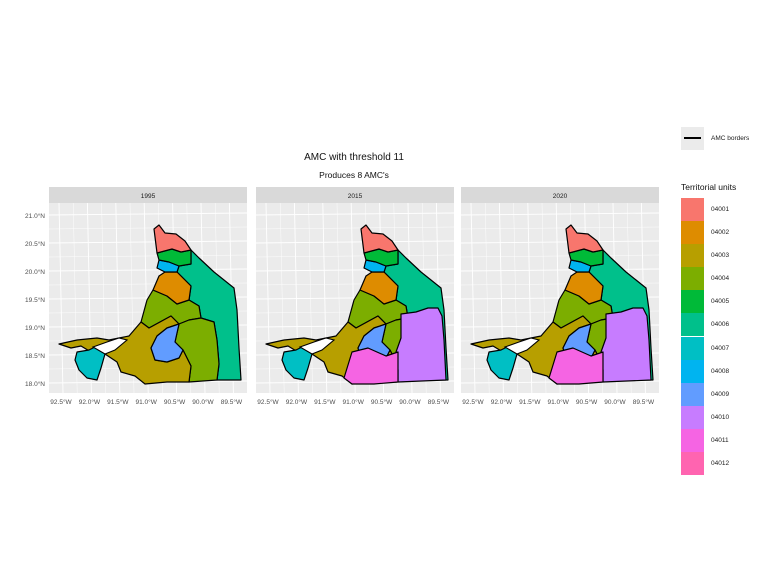 The image size is (768, 576). What do you see at coordinates (720, 279) in the screenshot?
I see `legend-label: 04004` at bounding box center [720, 279].